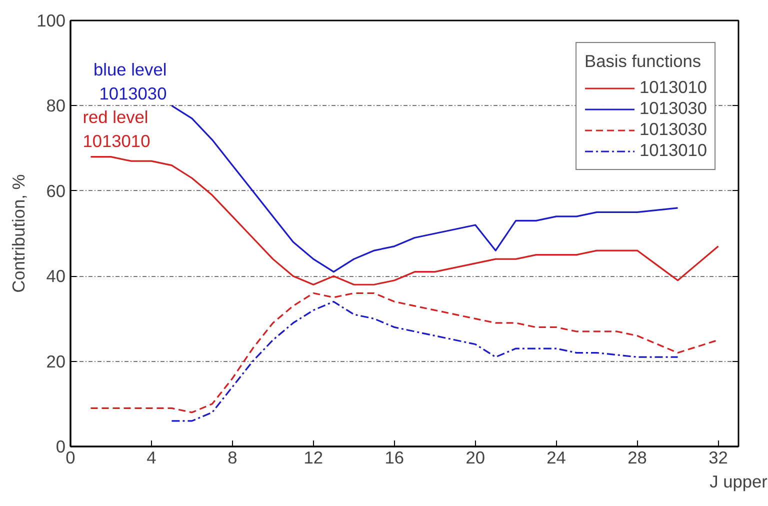  I want to click on y-tick-label: 80, so click(56, 106).